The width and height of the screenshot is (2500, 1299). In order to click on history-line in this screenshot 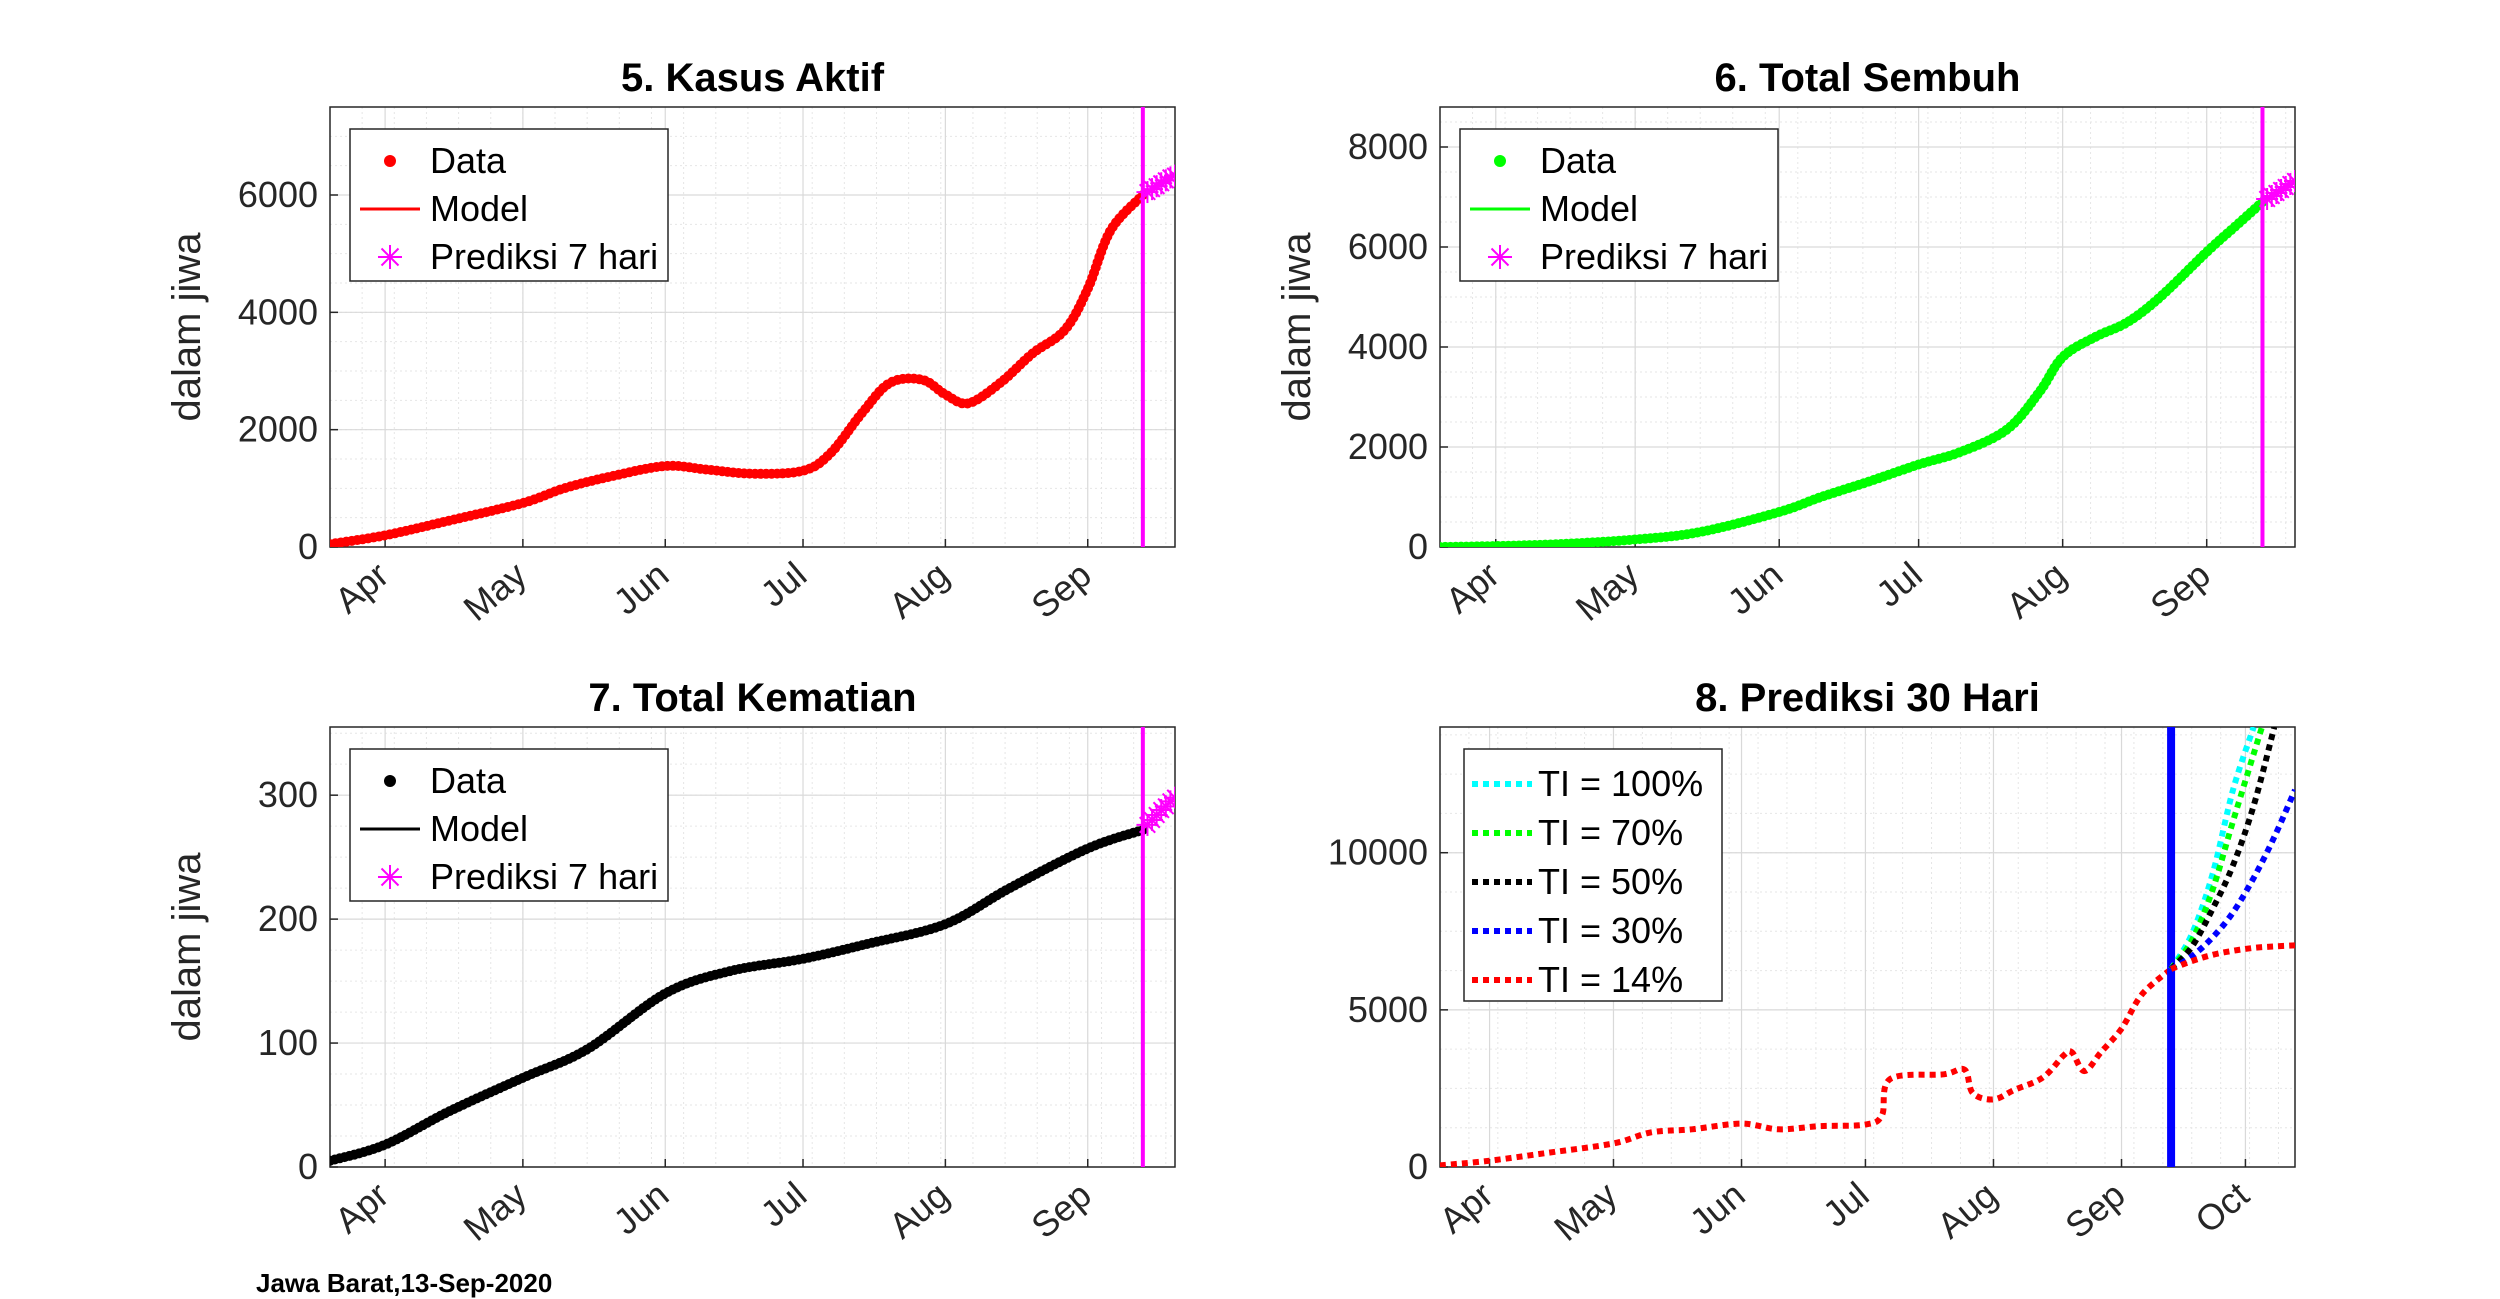, I will do `click(1807, 1066)`.